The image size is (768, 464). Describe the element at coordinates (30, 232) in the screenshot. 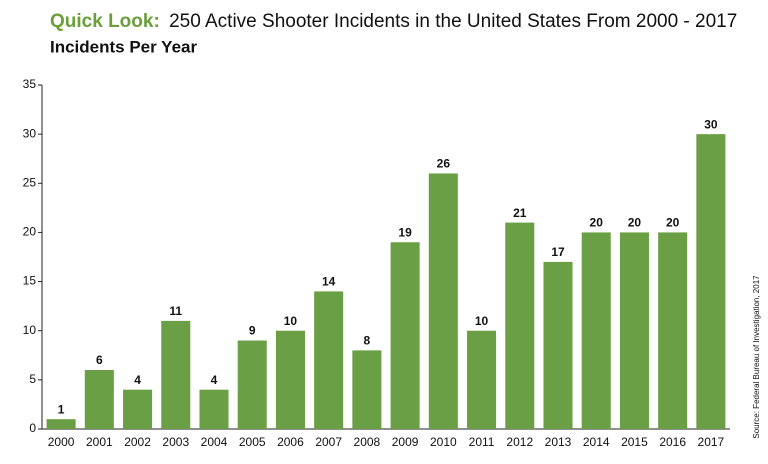

I see `y-tick-label: 20` at that location.